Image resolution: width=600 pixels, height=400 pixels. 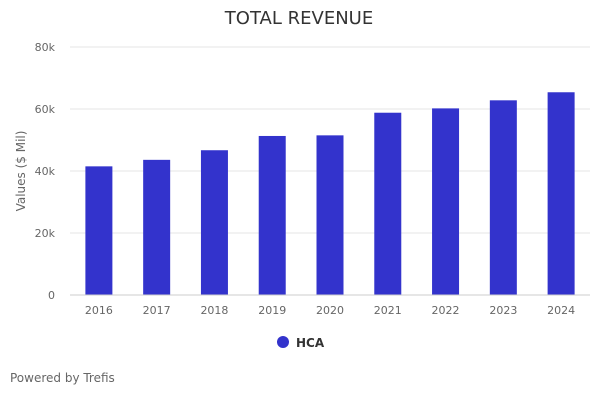 What do you see at coordinates (62, 378) in the screenshot?
I see `powered-by-credit: Powered by Trefis` at bounding box center [62, 378].